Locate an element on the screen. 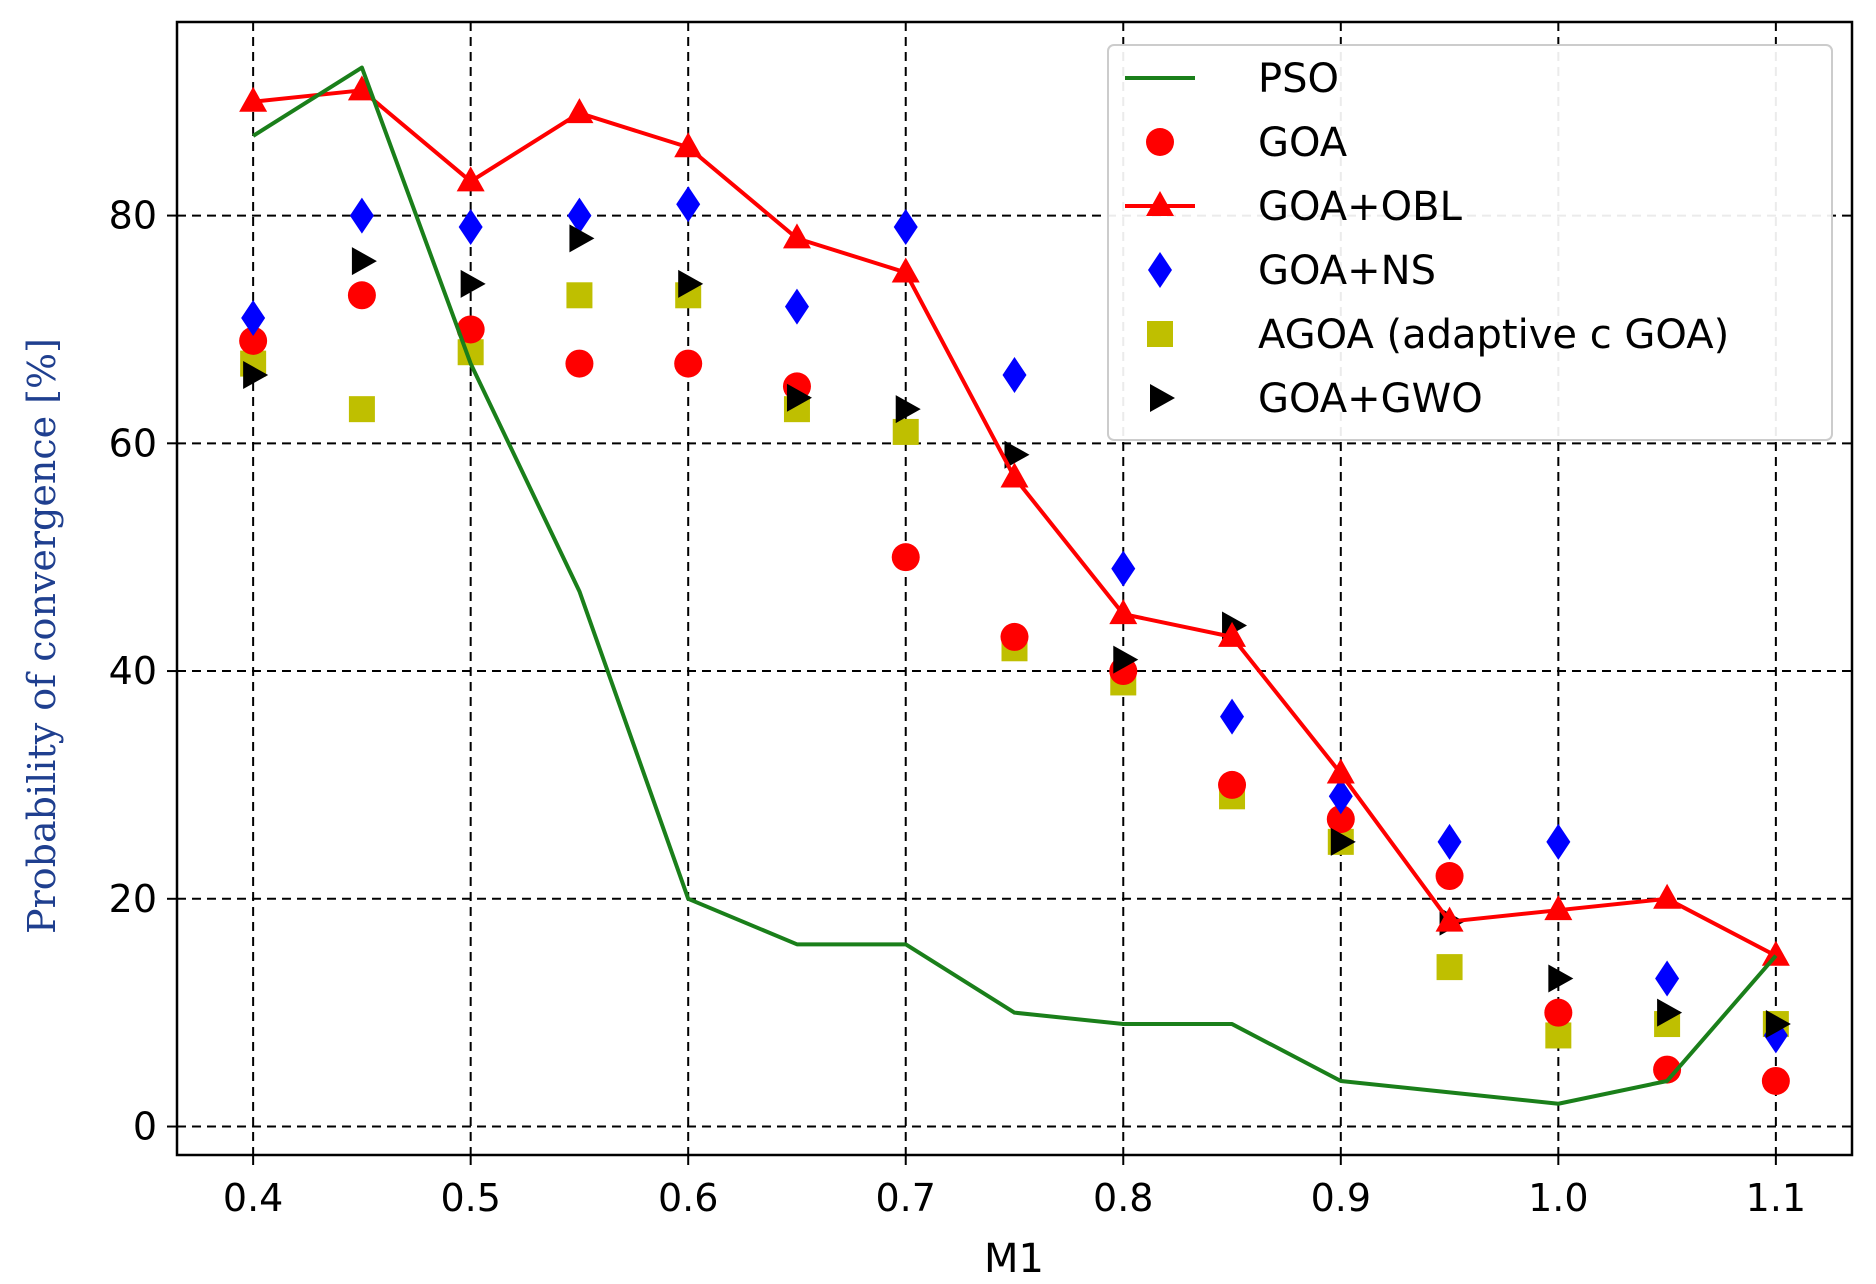  legend-item-goa-ns: GOA+NS is located at coordinates (1292, 271).